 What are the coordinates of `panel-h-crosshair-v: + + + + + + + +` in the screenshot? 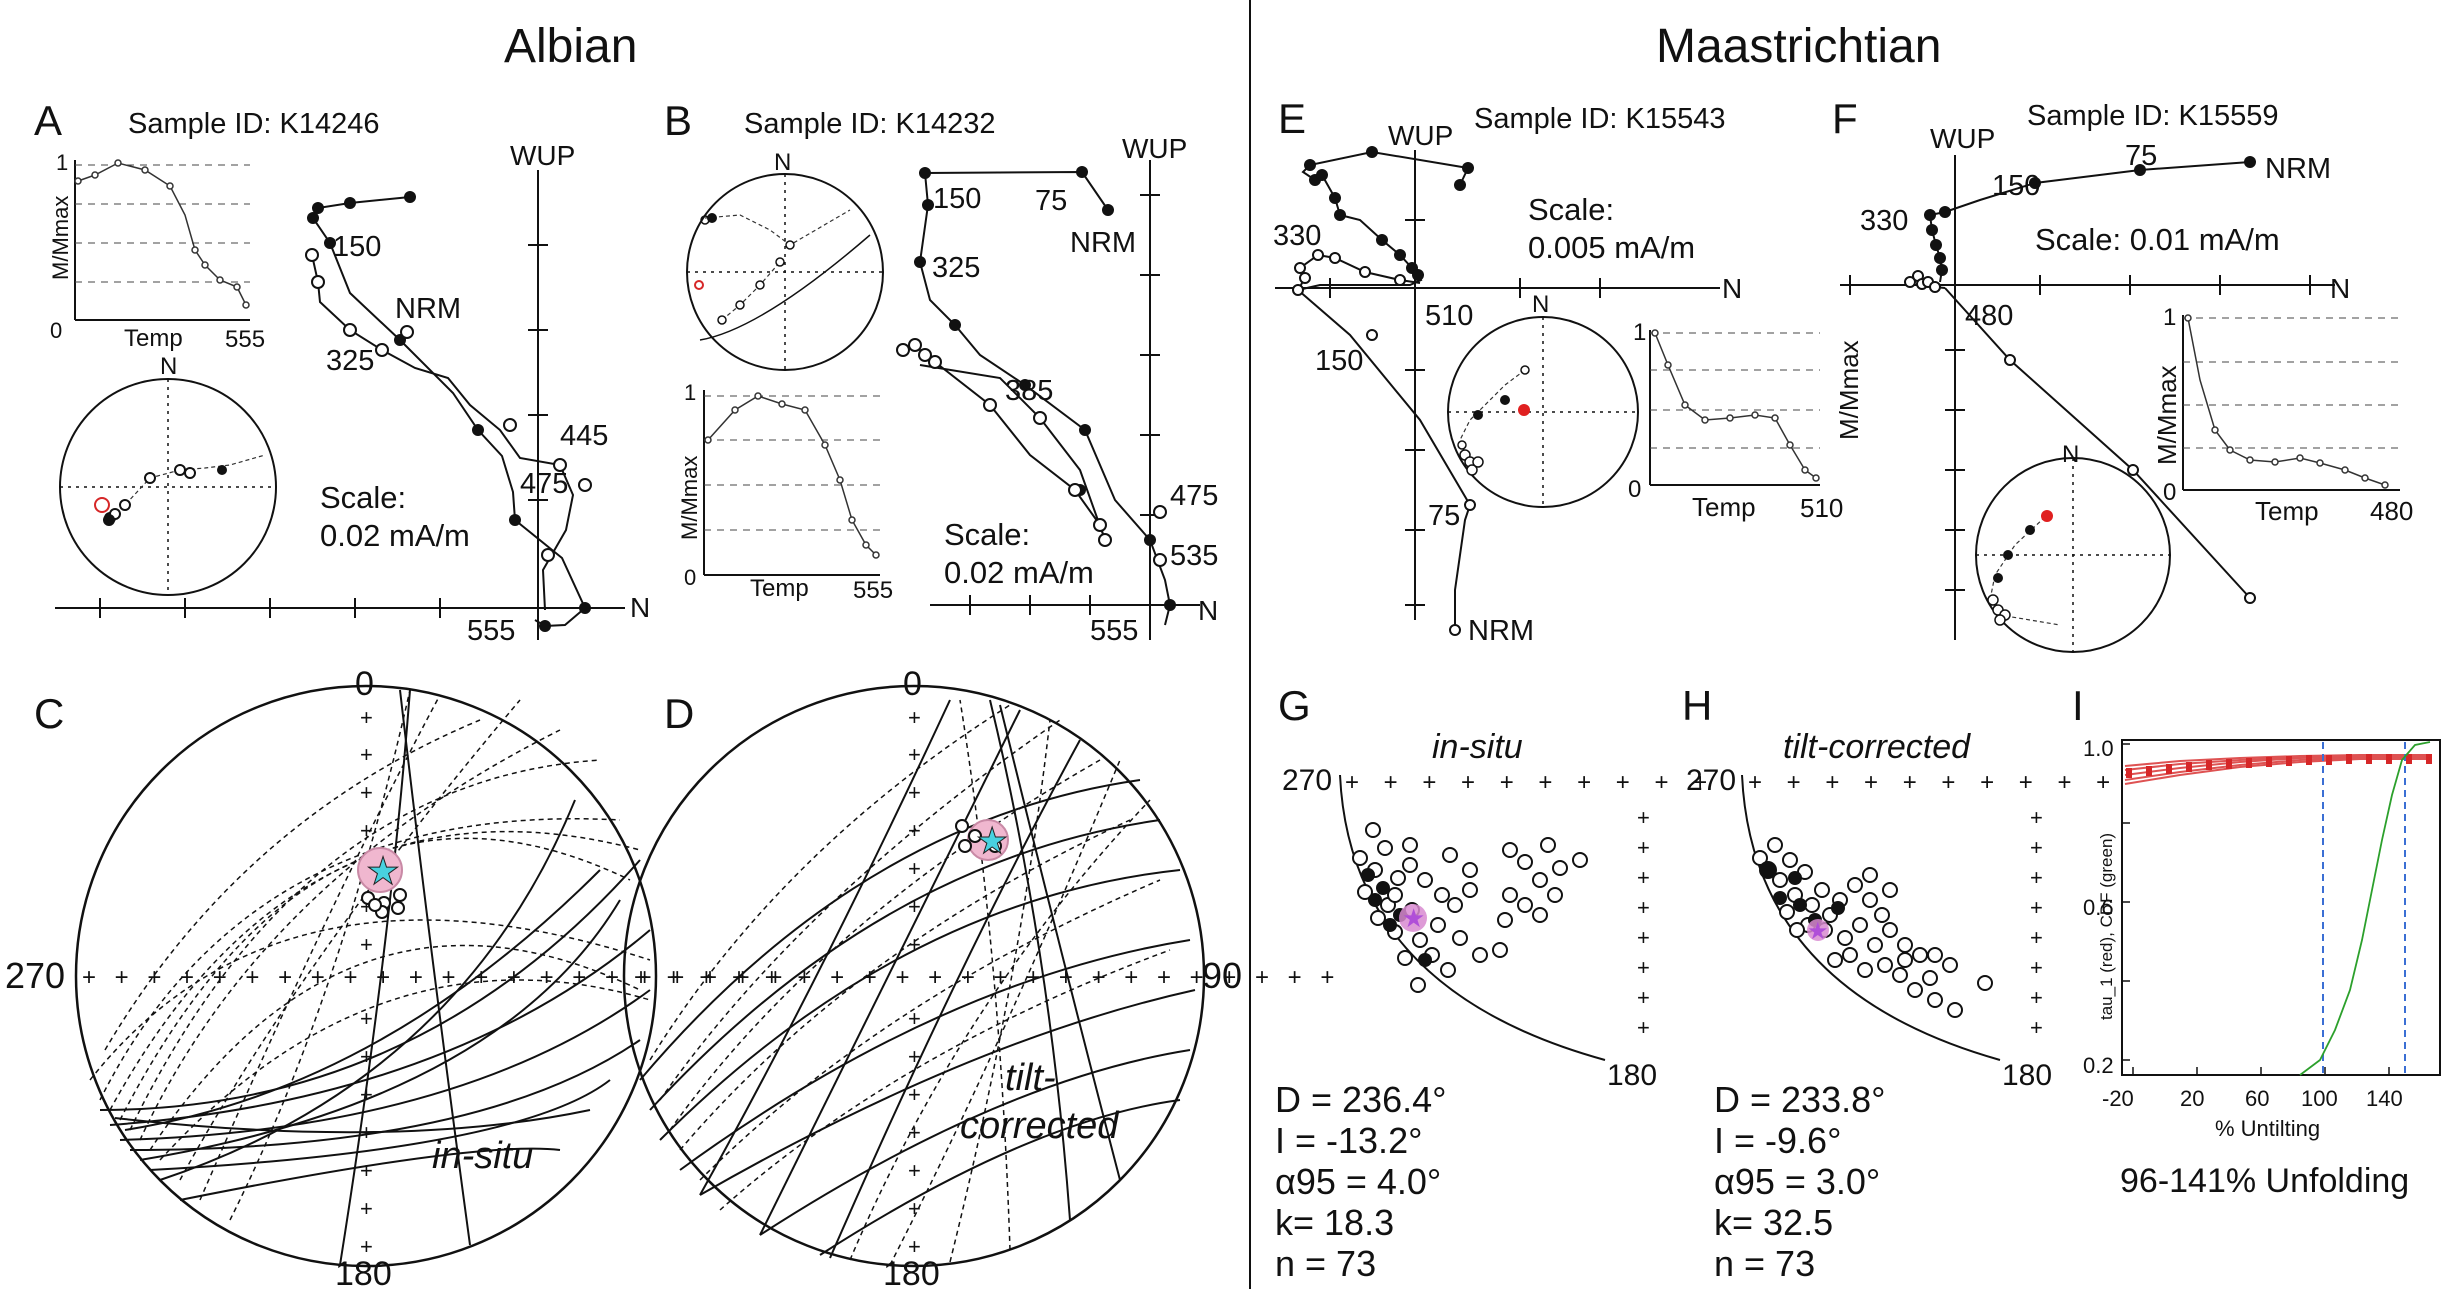 It's located at (2036, 922).